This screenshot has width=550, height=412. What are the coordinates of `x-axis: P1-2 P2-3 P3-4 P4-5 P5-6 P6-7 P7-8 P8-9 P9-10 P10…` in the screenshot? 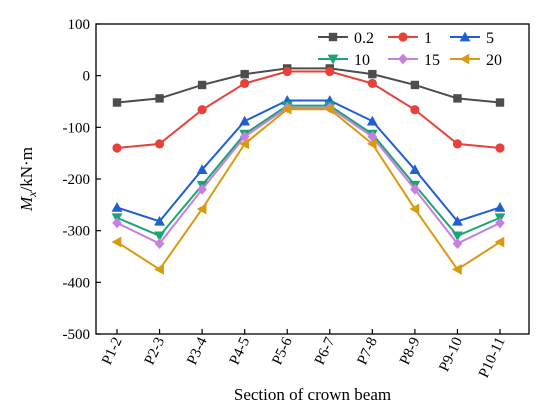 It's located at (304, 355).